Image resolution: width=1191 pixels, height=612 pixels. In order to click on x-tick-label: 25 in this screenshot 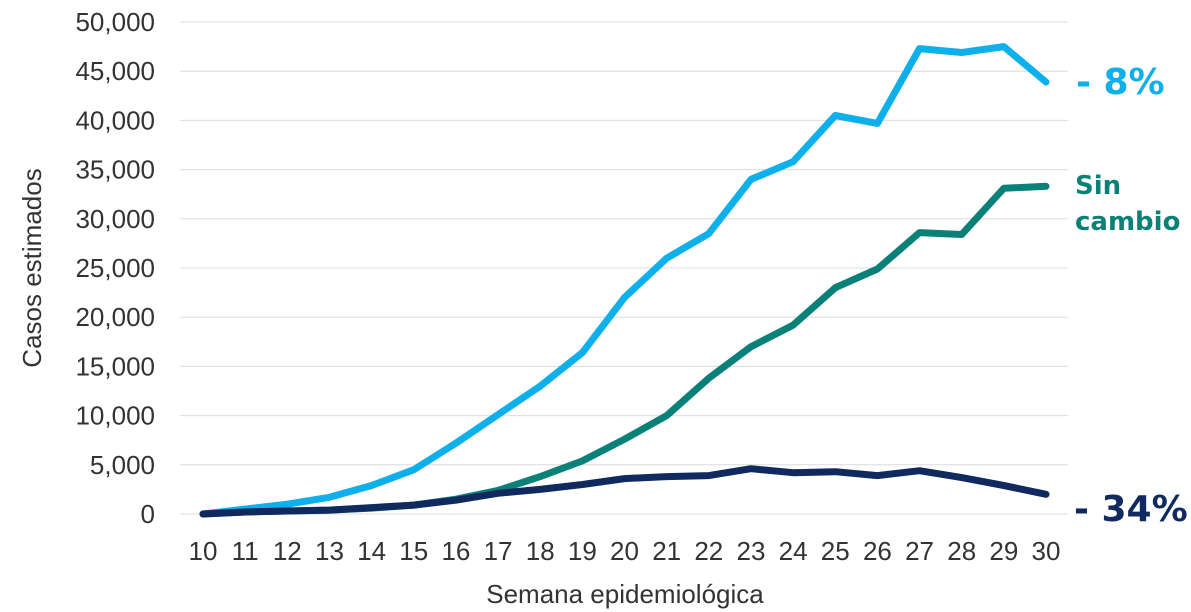, I will do `click(835, 551)`.